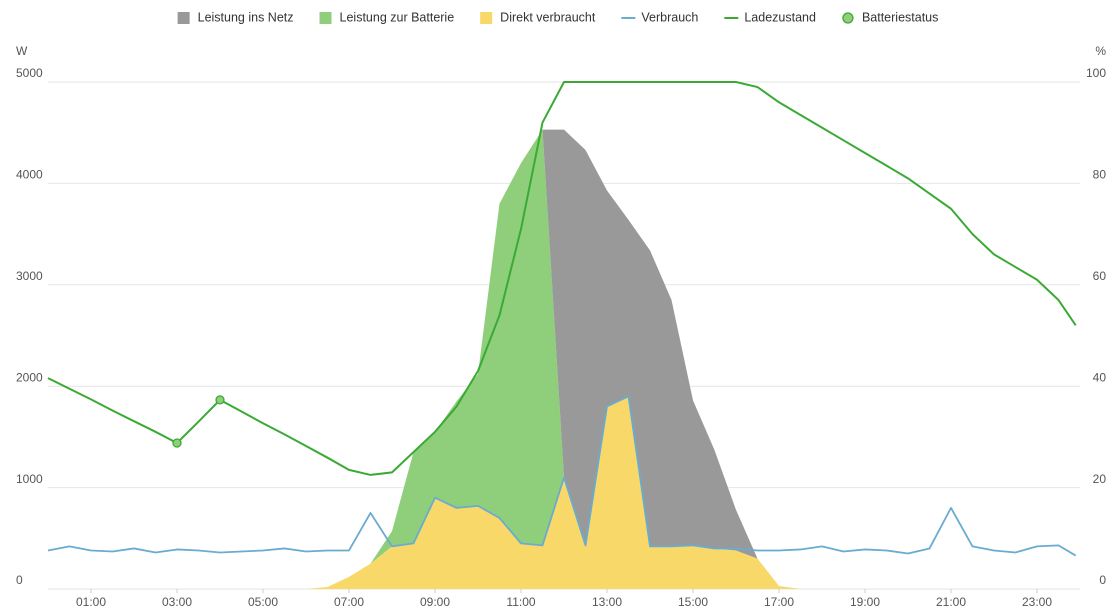  I want to click on legend-item: Leistung zur Batterie, so click(387, 17).